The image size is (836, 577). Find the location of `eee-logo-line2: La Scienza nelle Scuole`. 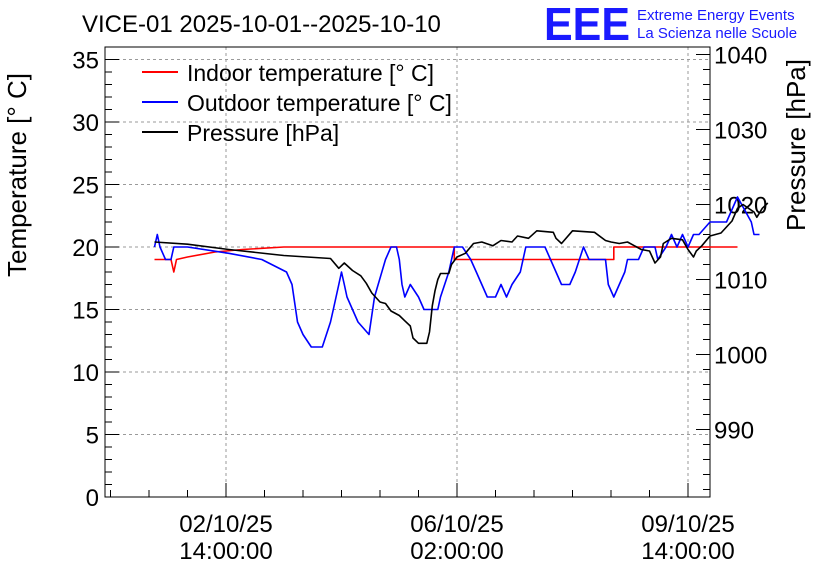

eee-logo-line2: La Scienza nelle Scuole is located at coordinates (717, 33).